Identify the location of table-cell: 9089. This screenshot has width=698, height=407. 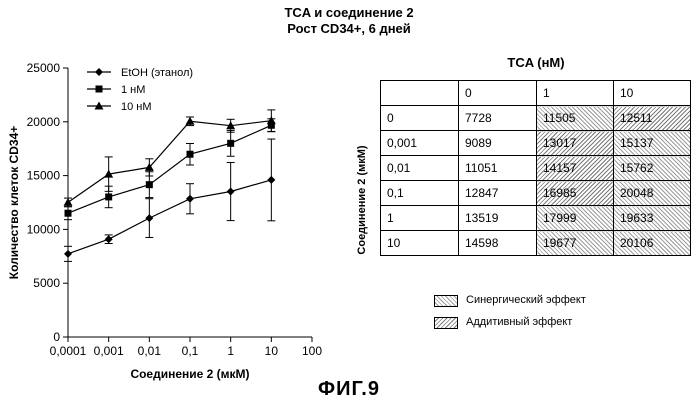
(498, 143).